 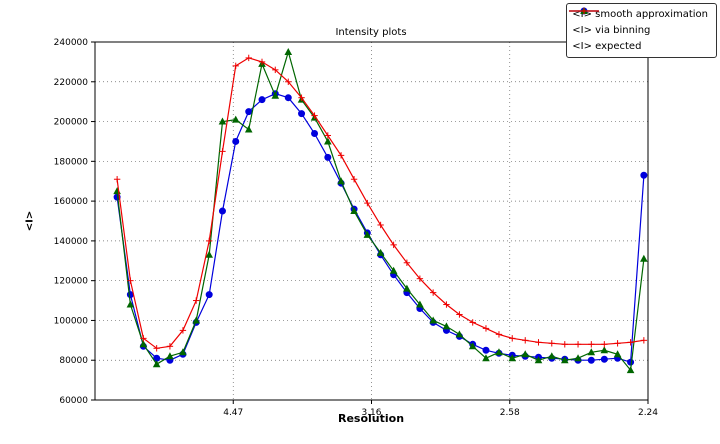 I want to click on legend-plus-marker-icon, so click(x=584, y=11).